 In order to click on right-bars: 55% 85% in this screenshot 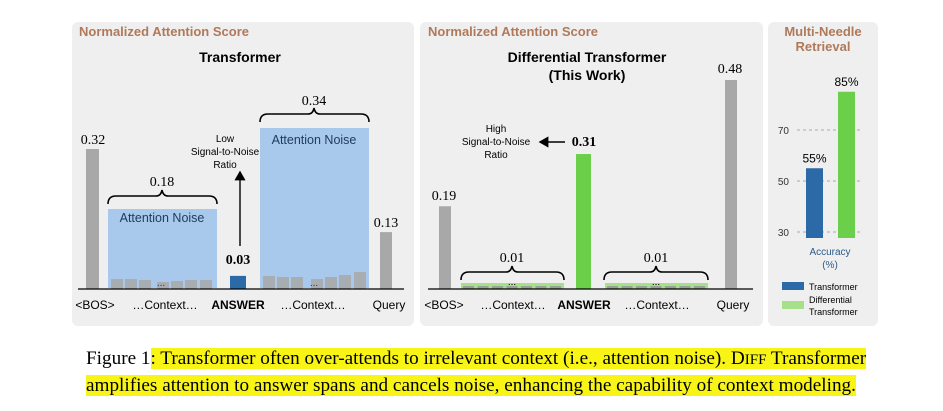, I will do `click(830, 156)`.